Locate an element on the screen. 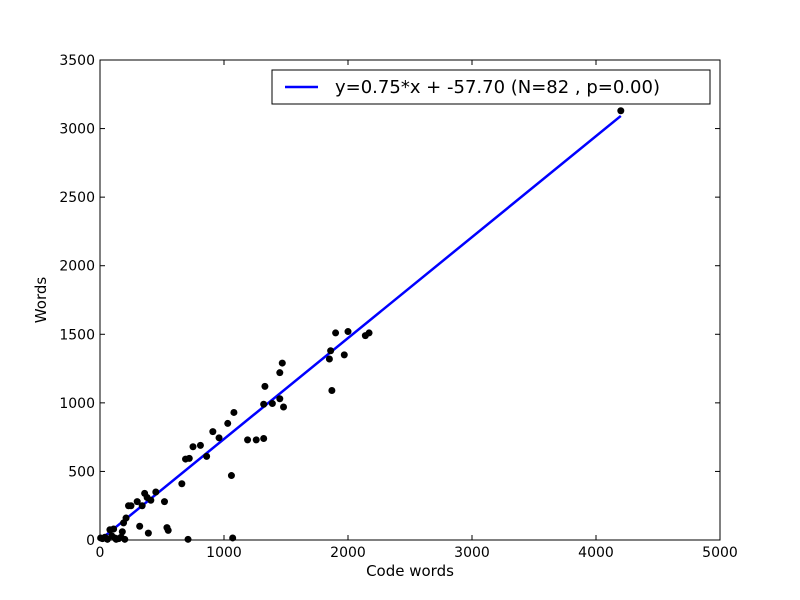 This screenshot has height=600, width=800. y-tick-label: 2000 is located at coordinates (77, 267).